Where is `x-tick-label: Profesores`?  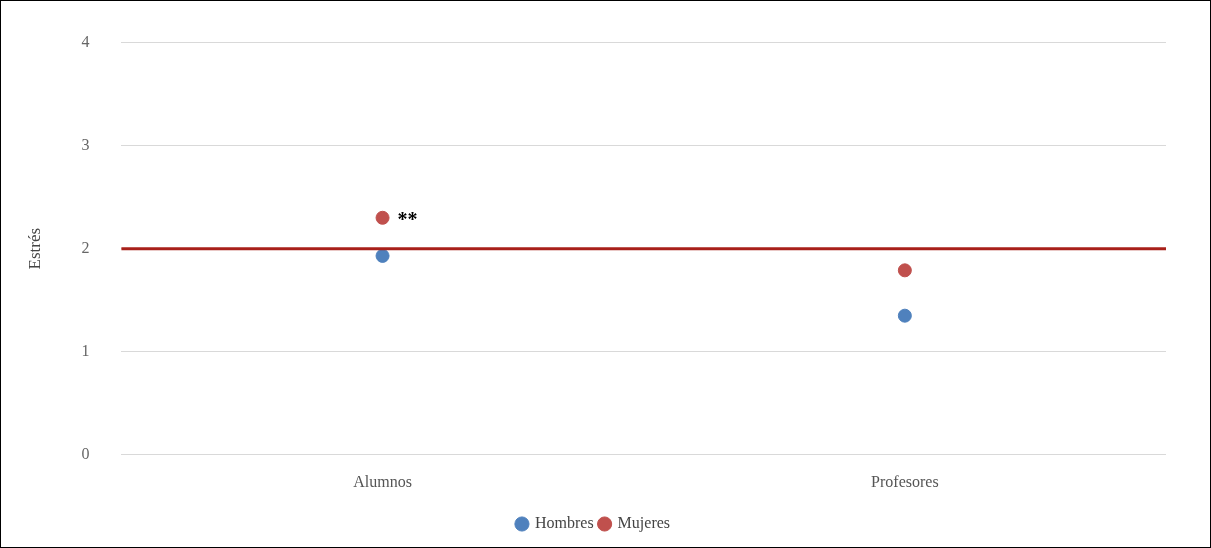
x-tick-label: Profesores is located at coordinates (905, 481).